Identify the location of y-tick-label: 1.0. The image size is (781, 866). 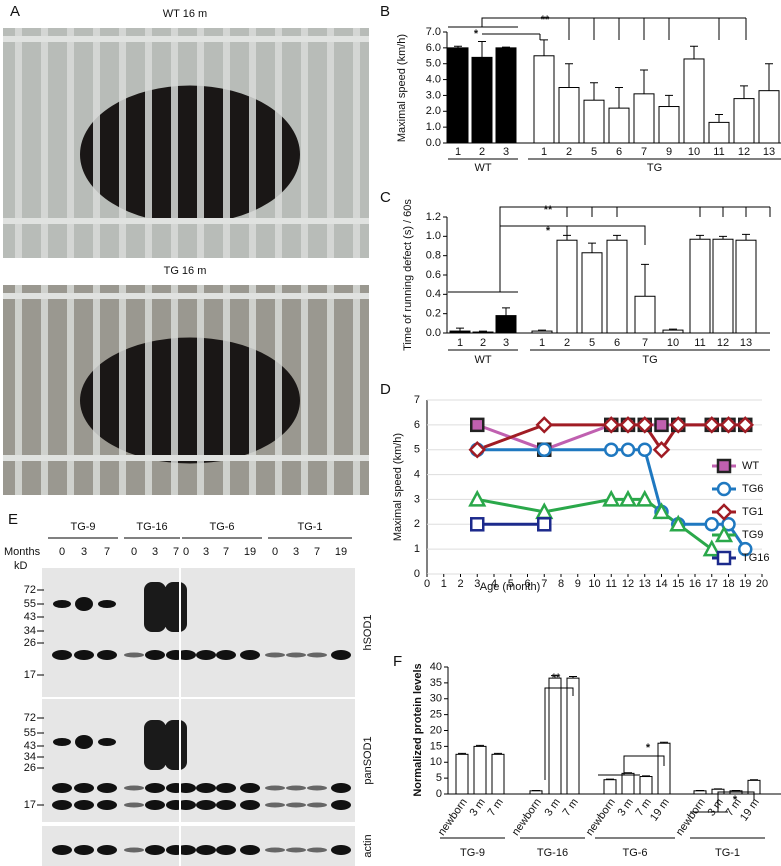
(433, 127).